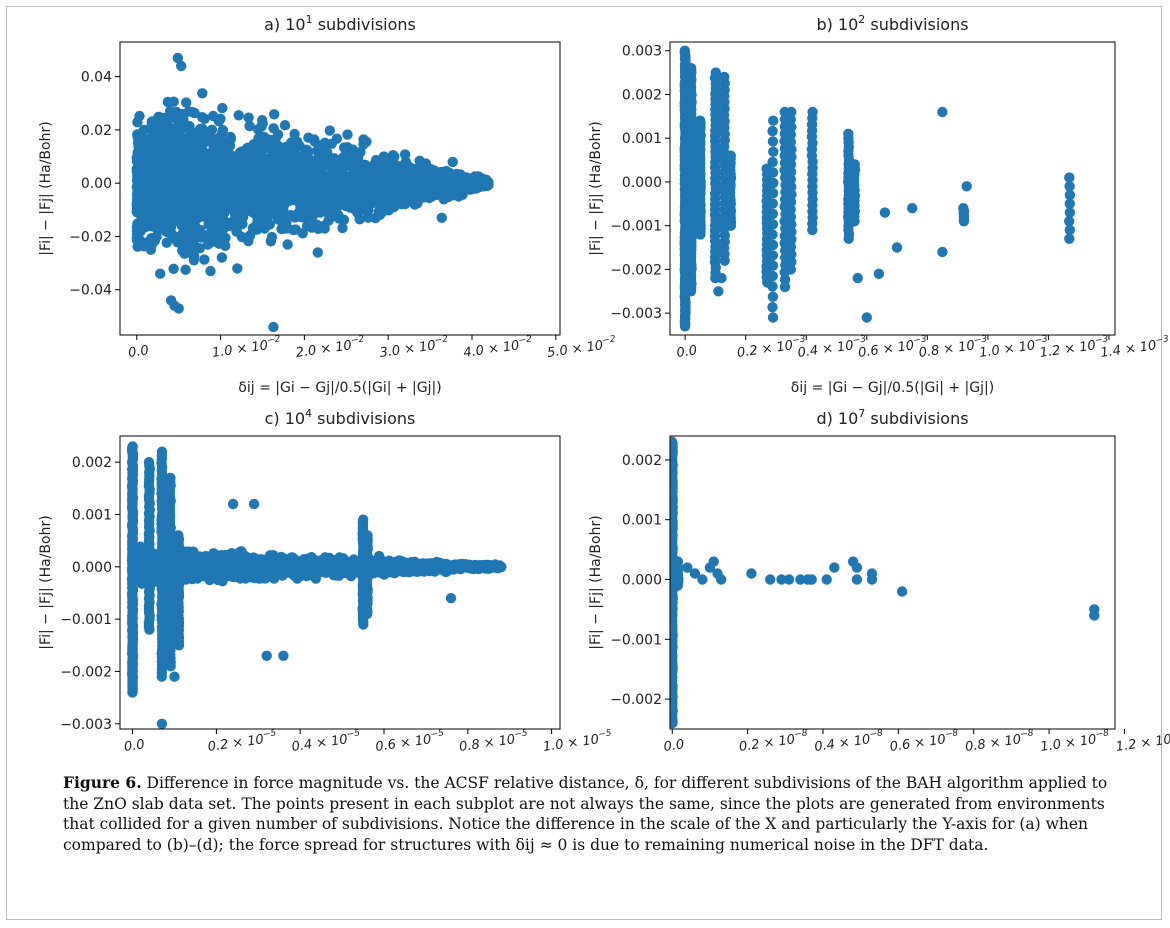 The width and height of the screenshot is (1170, 928). I want to click on y-tick-label: −0.04, so click(90, 291).